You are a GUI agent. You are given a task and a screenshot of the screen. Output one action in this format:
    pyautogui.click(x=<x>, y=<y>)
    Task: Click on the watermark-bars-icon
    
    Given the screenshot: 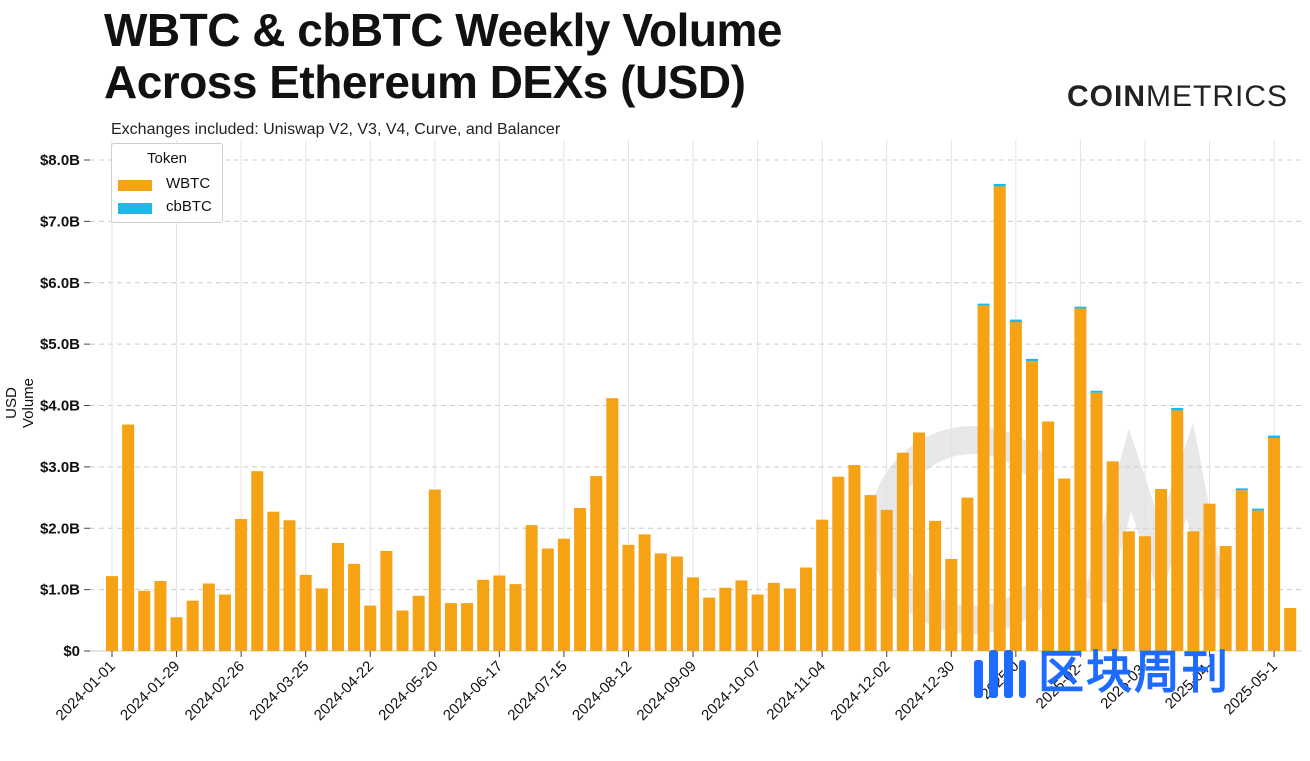 What is the action you would take?
    pyautogui.click(x=1000, y=674)
    